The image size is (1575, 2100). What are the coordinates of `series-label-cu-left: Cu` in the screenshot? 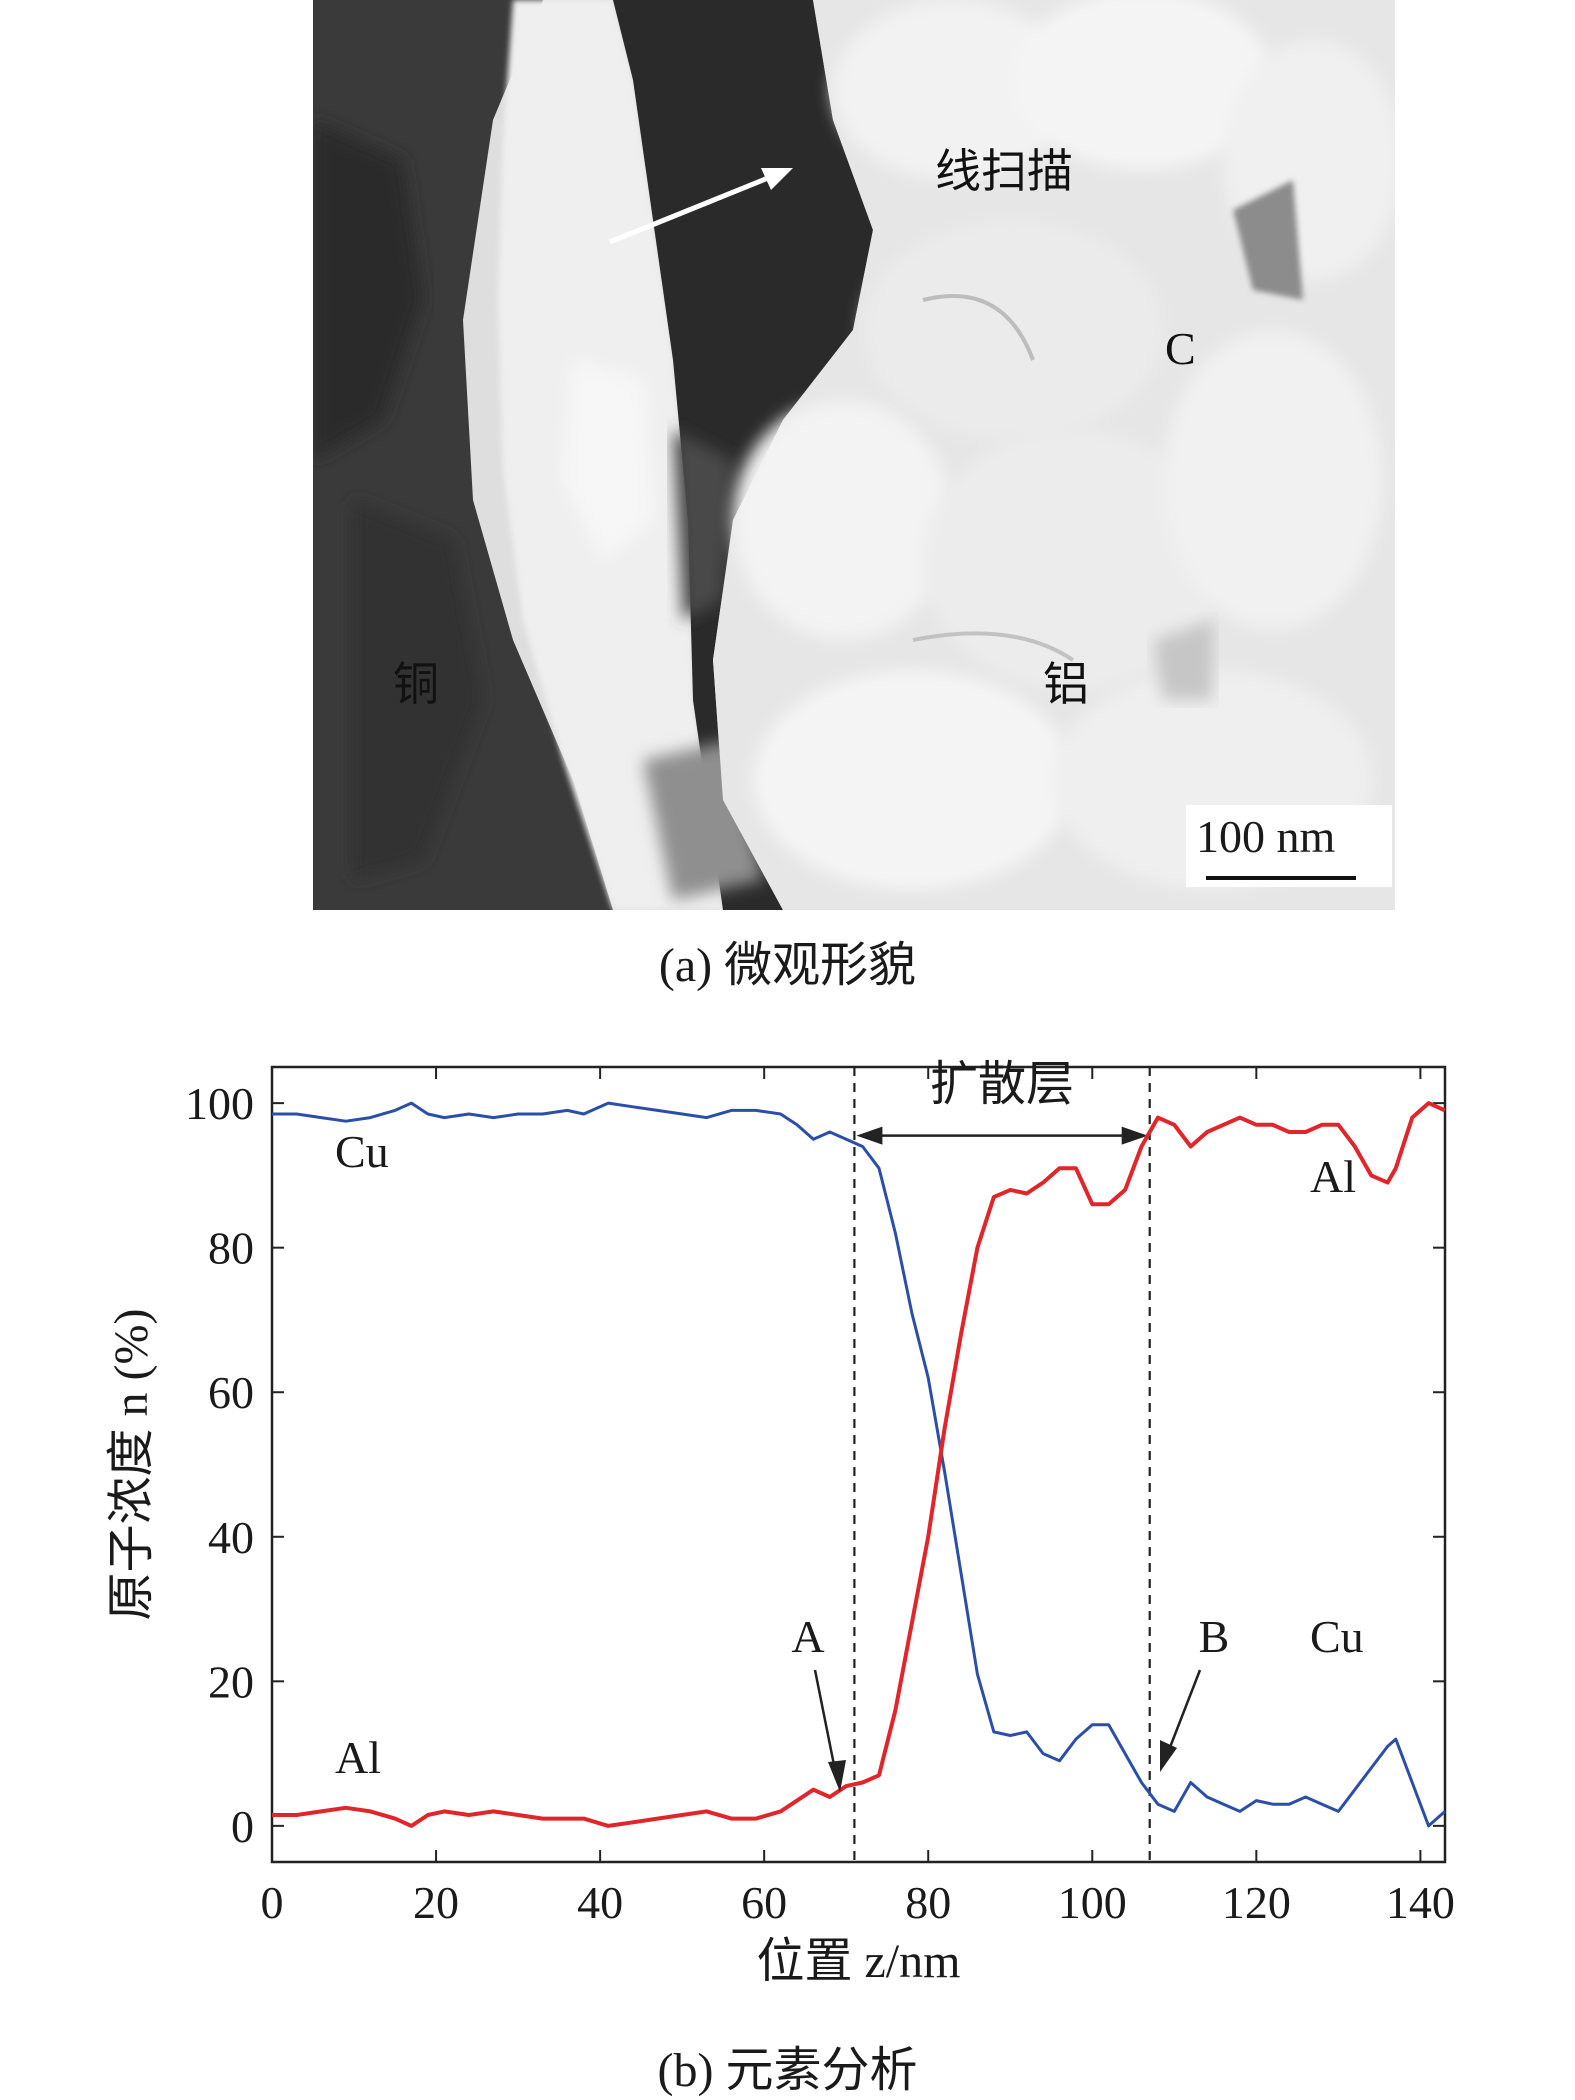 It's located at (362, 1151).